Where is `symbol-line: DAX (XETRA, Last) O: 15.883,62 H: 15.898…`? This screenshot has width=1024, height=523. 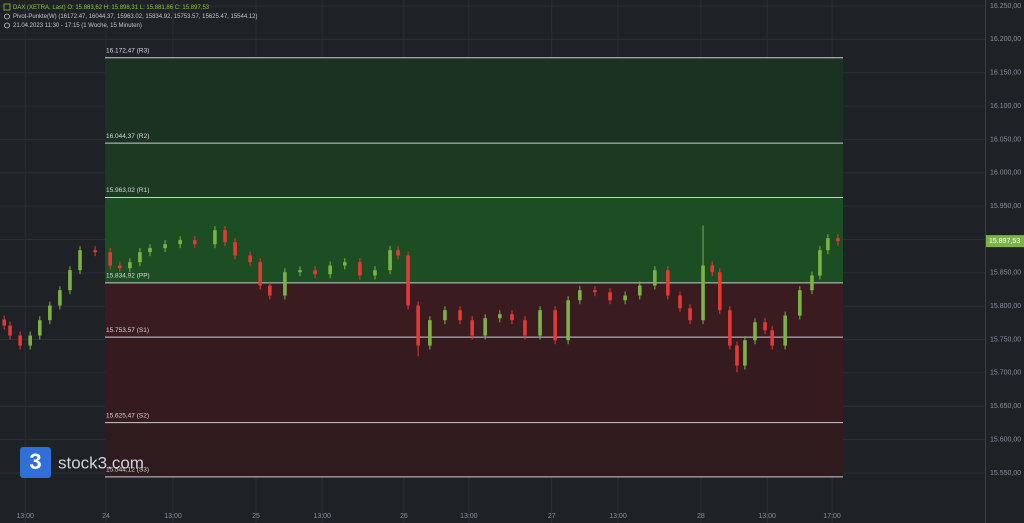 symbol-line: DAX (XETRA, Last) O: 15.883,62 H: 15.898… is located at coordinates (111, 8).